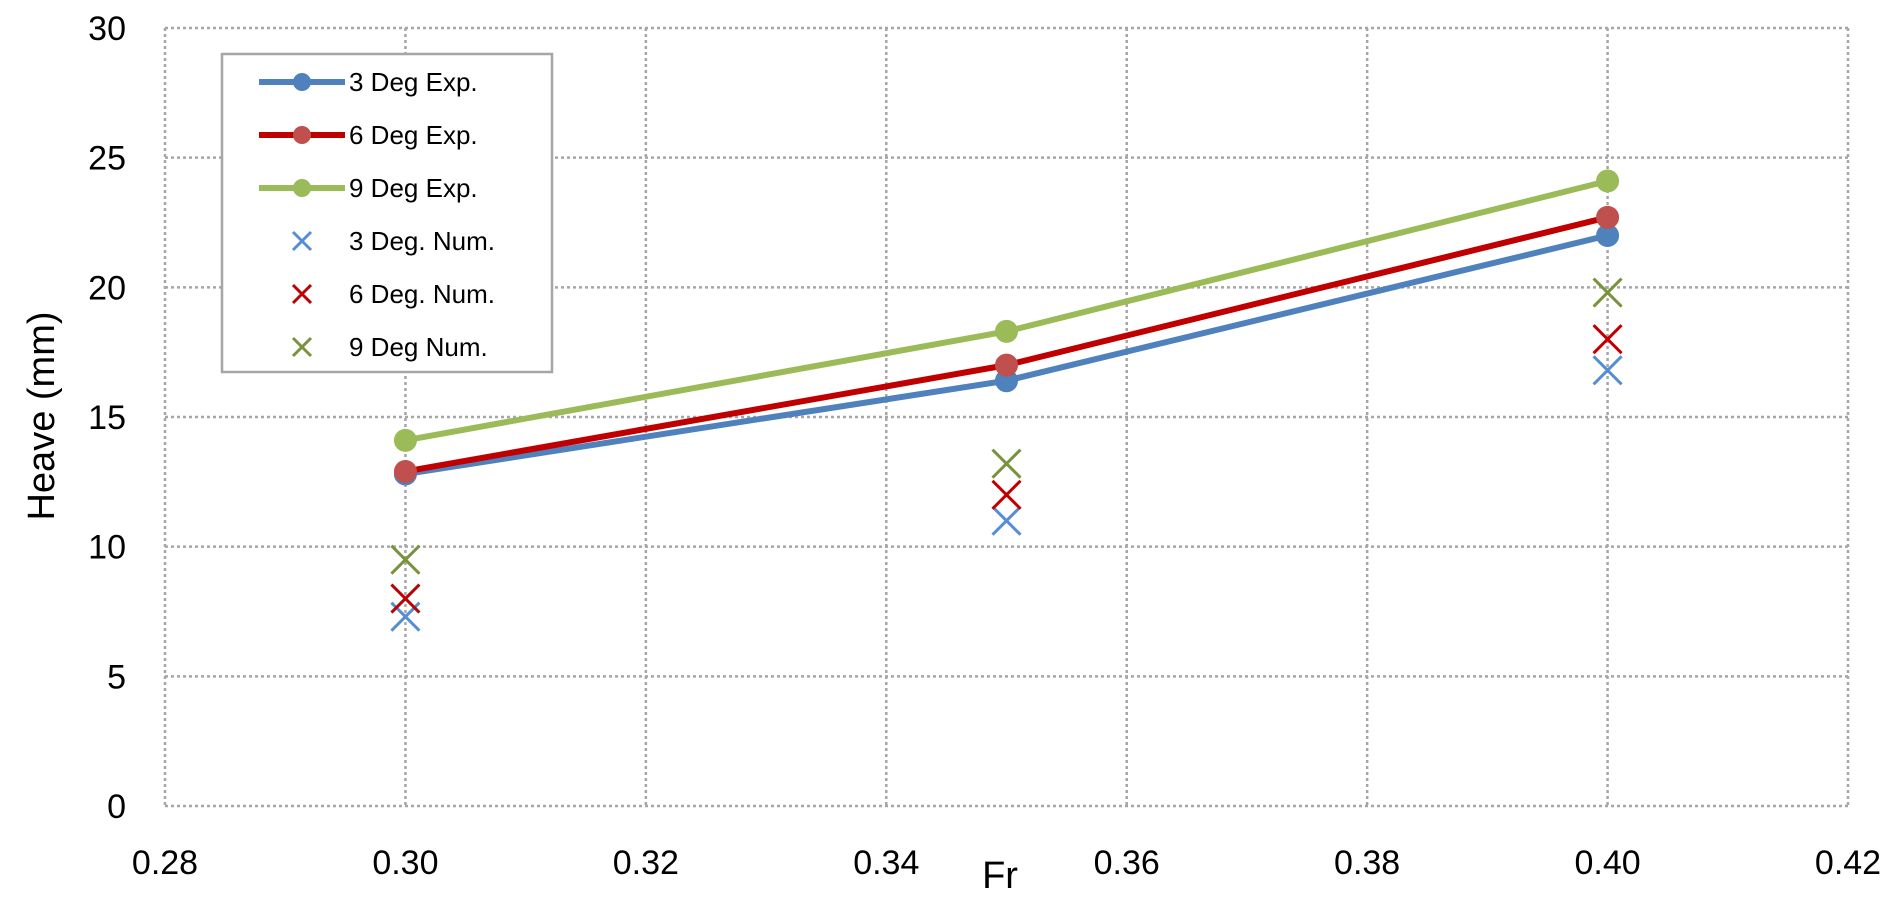 Image resolution: width=1882 pixels, height=898 pixels. What do you see at coordinates (418, 347) in the screenshot?
I see `legend-label: 9 Deg Num.` at bounding box center [418, 347].